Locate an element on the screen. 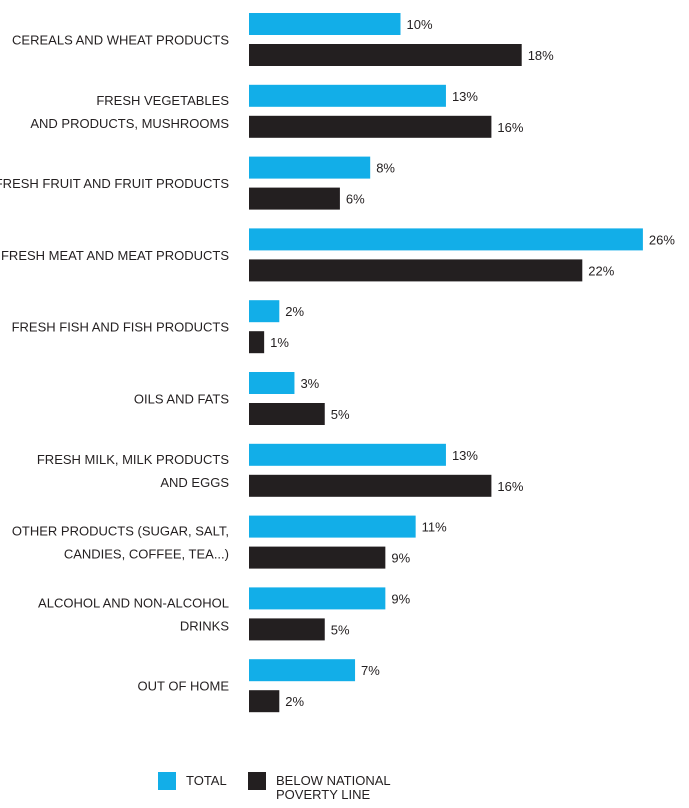  category-label: FRESH VEGETABLES AND PRODUCTS, MUSHROOMS is located at coordinates (129, 112).